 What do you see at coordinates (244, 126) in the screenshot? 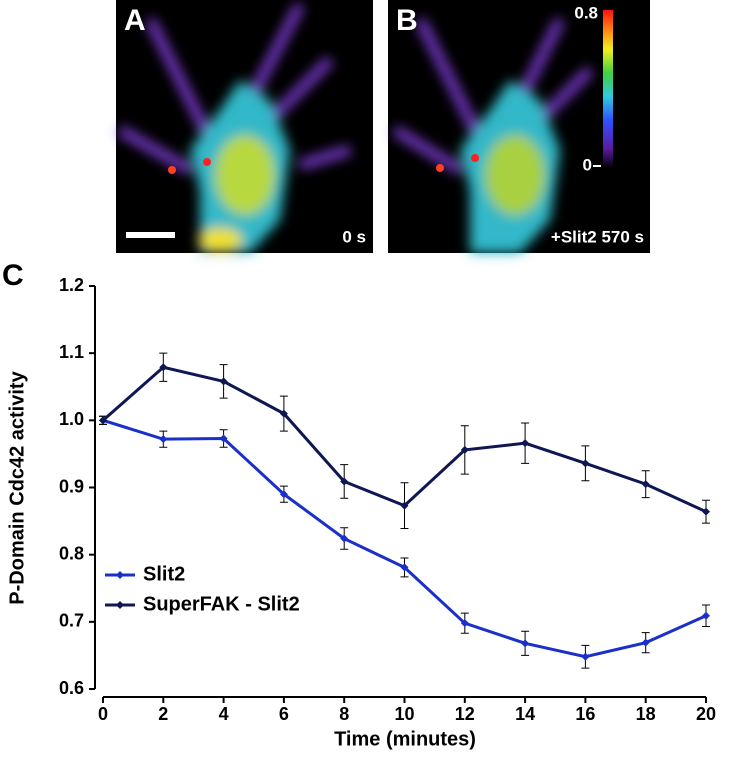
I see `image-a: A 0 s` at bounding box center [244, 126].